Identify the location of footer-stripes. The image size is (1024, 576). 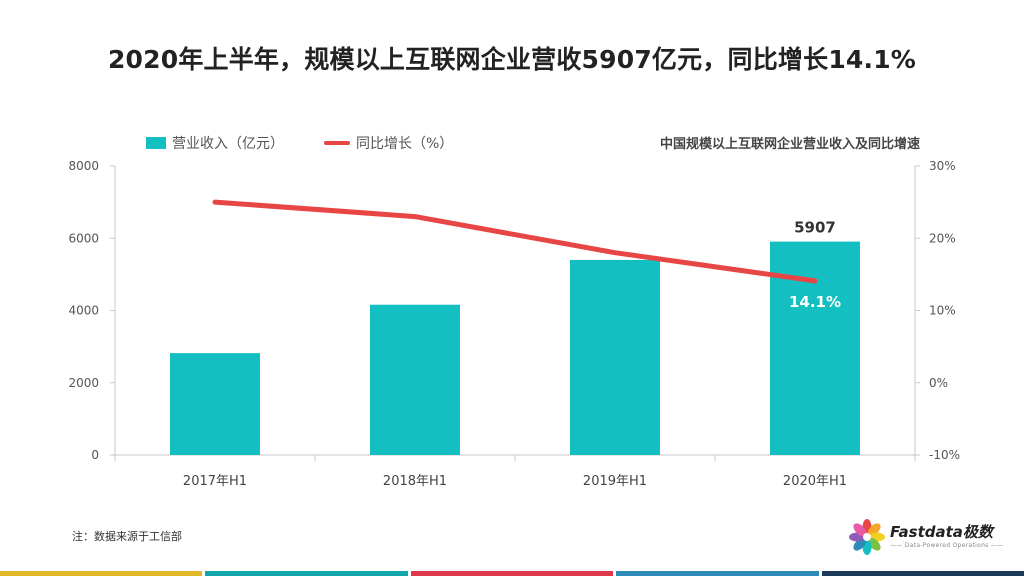
(512, 573).